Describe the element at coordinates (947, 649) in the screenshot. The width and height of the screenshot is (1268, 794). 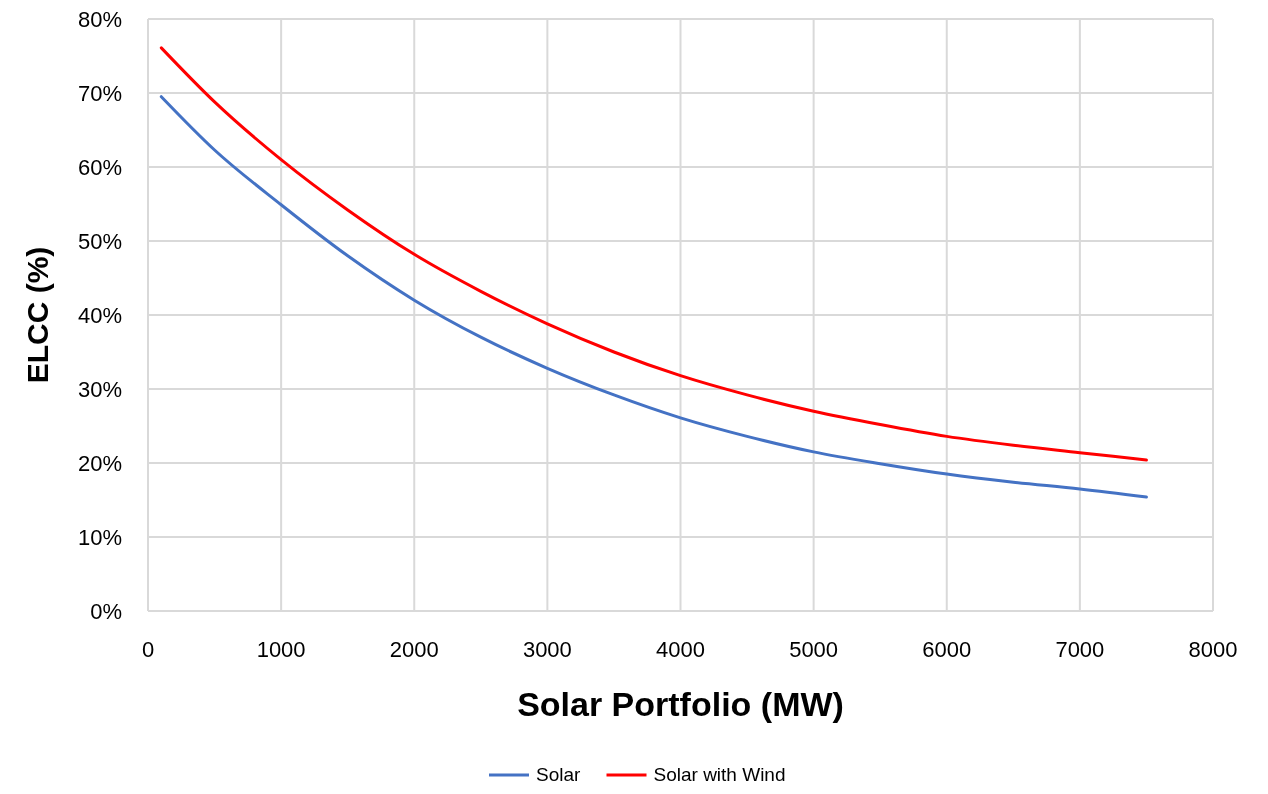
I see `x-tick-label: 6000` at that location.